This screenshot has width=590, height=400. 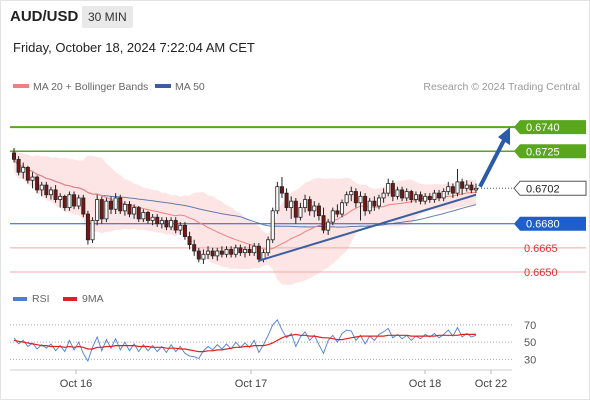 I want to click on currency-pair-title: AUD/USD, so click(x=44, y=16).